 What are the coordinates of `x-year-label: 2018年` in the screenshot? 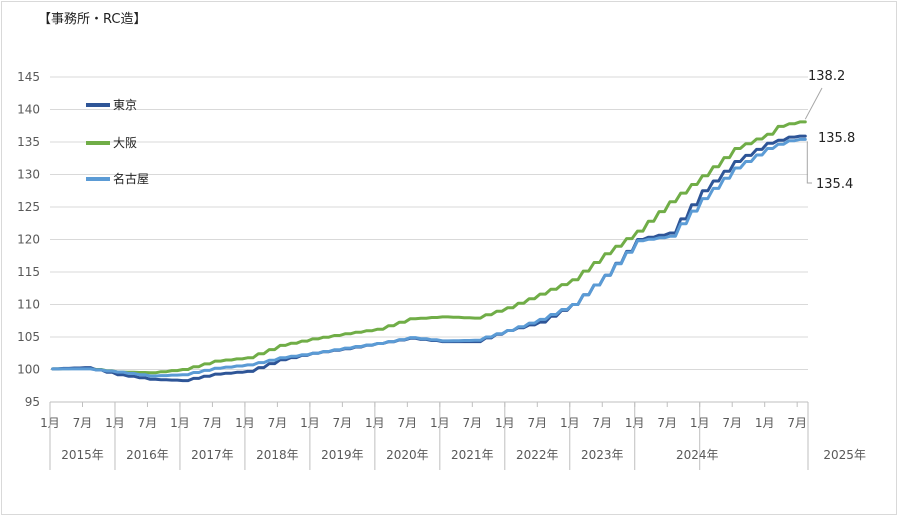 It's located at (277, 455).